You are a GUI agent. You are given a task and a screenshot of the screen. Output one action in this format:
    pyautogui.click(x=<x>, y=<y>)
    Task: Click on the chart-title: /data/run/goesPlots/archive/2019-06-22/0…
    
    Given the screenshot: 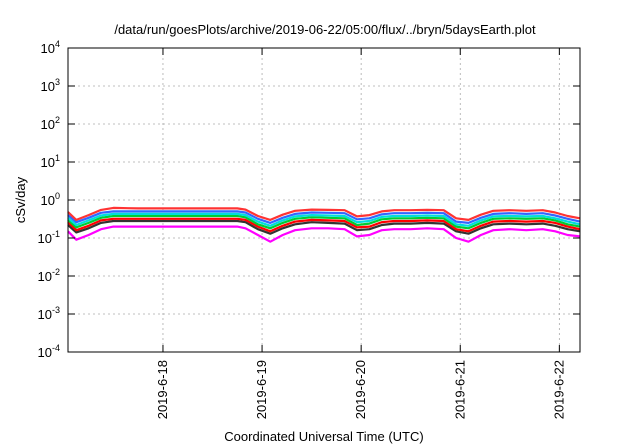 What is the action you would take?
    pyautogui.click(x=325, y=29)
    